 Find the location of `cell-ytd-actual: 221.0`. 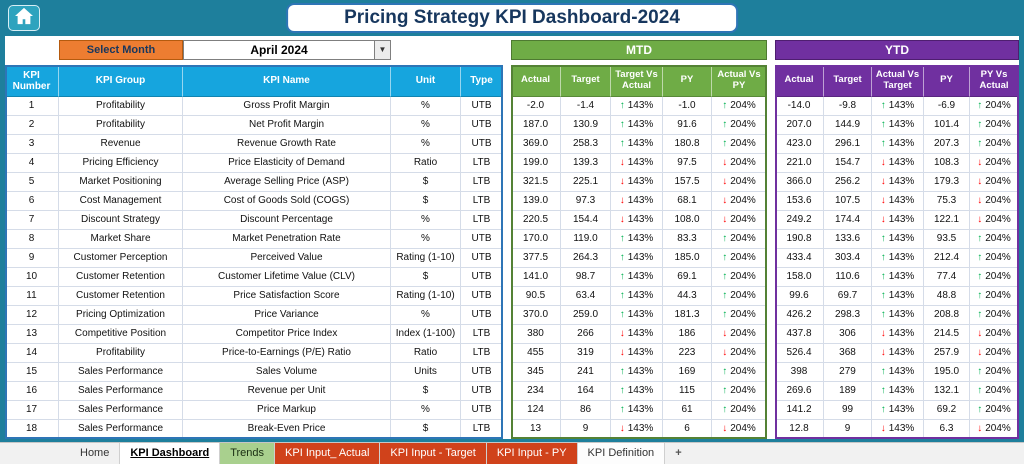

cell-ytd-actual: 221.0 is located at coordinates (799, 163).